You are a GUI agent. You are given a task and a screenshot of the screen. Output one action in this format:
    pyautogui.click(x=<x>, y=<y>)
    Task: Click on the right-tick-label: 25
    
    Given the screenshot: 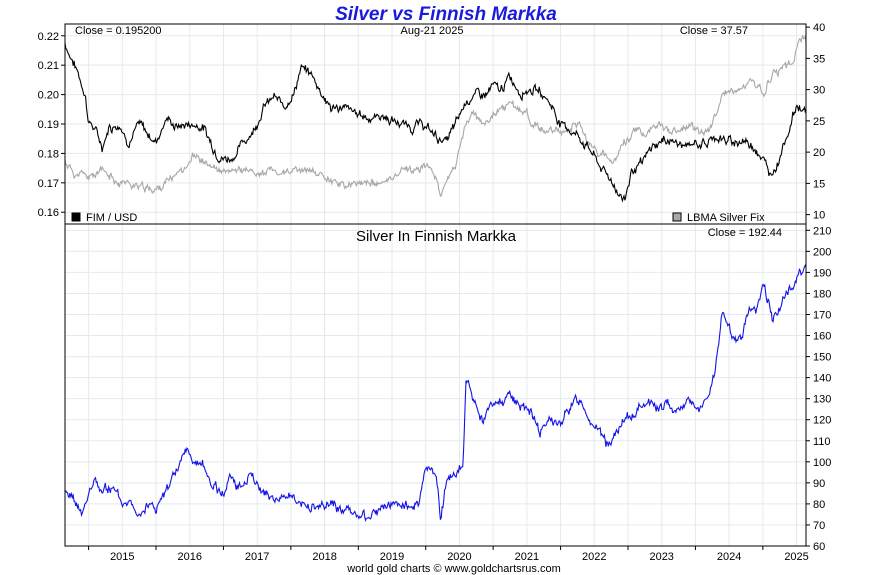 What is the action you would take?
    pyautogui.click(x=819, y=122)
    